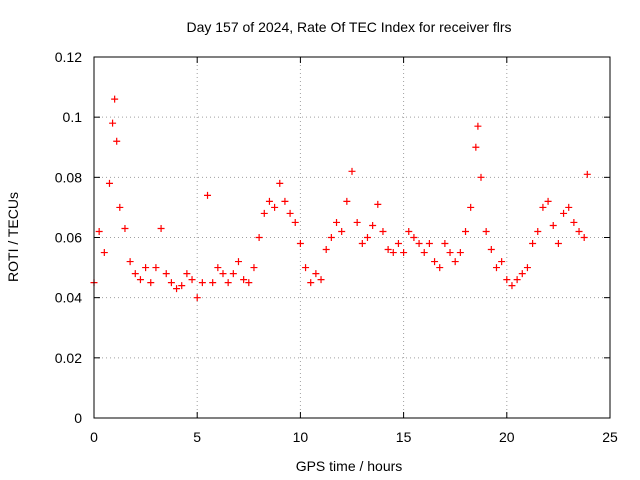 Image resolution: width=640 pixels, height=480 pixels. Describe the element at coordinates (94, 437) in the screenshot. I see `x-tick-label: 0` at that location.